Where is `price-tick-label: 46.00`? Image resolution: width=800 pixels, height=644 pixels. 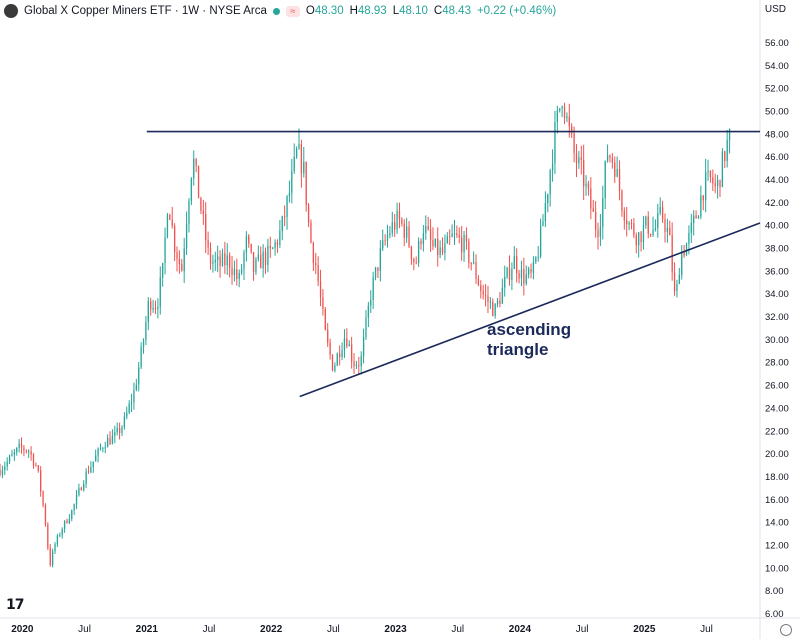 price-tick-label: 46.00 is located at coordinates (777, 157).